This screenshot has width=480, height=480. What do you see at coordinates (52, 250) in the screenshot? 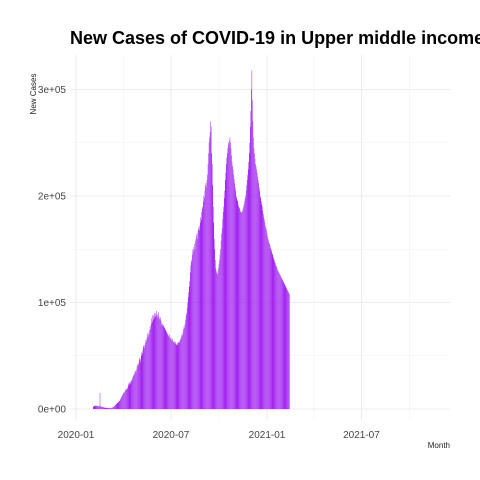
I see `y-axis-ticks: 0e+00 1e+05 2e+05 3e+05` at bounding box center [52, 250].